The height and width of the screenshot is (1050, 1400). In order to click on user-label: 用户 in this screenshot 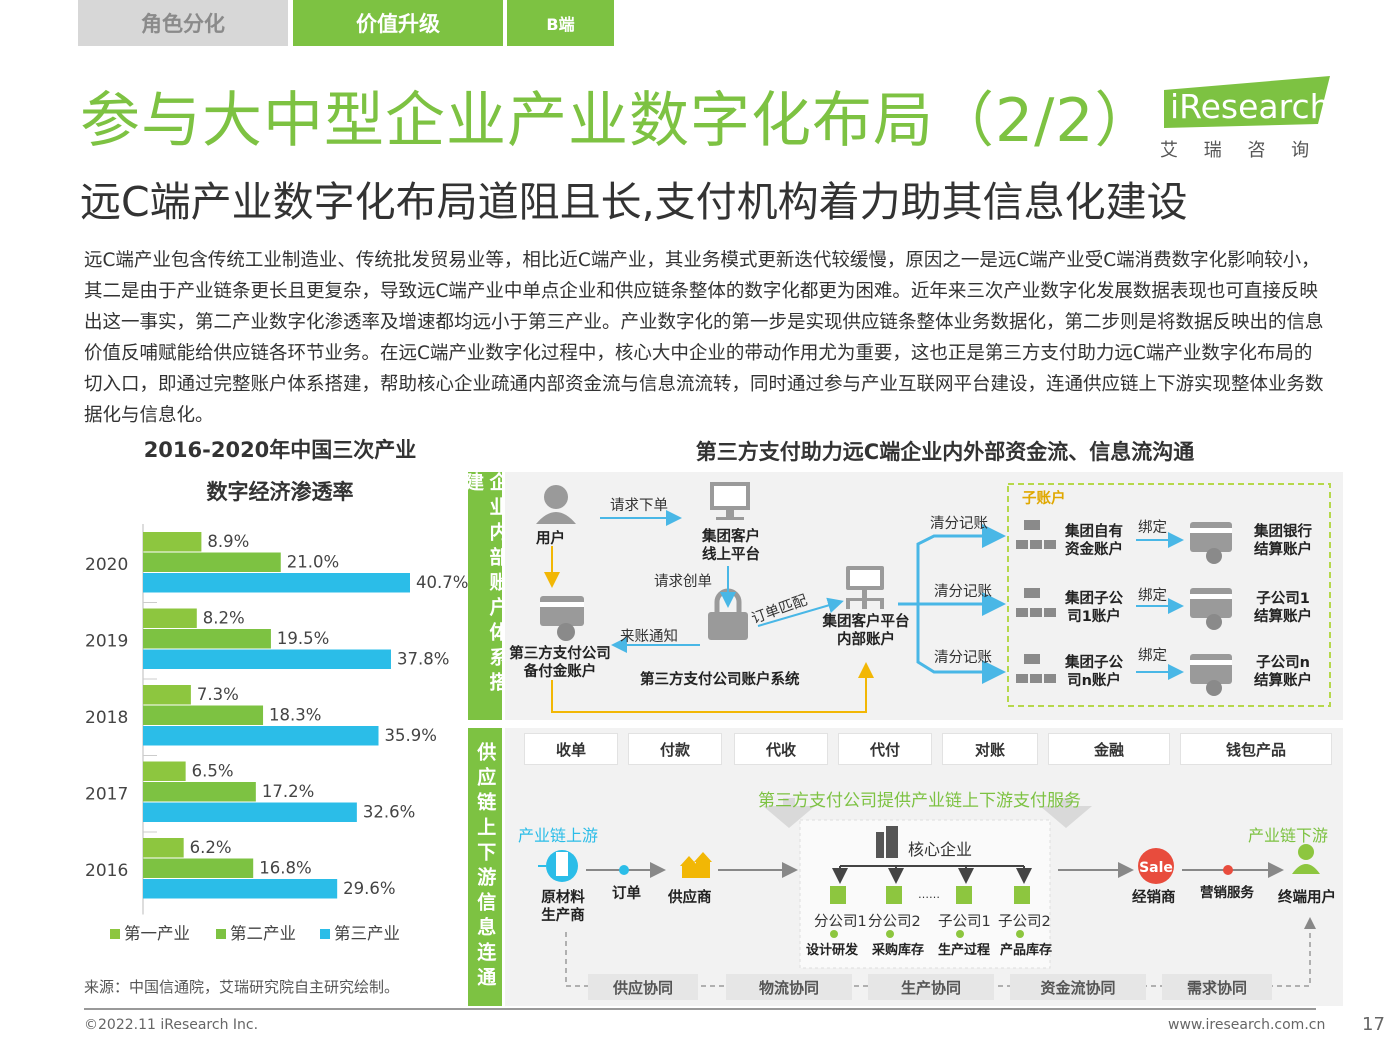, I will do `click(550, 539)`.